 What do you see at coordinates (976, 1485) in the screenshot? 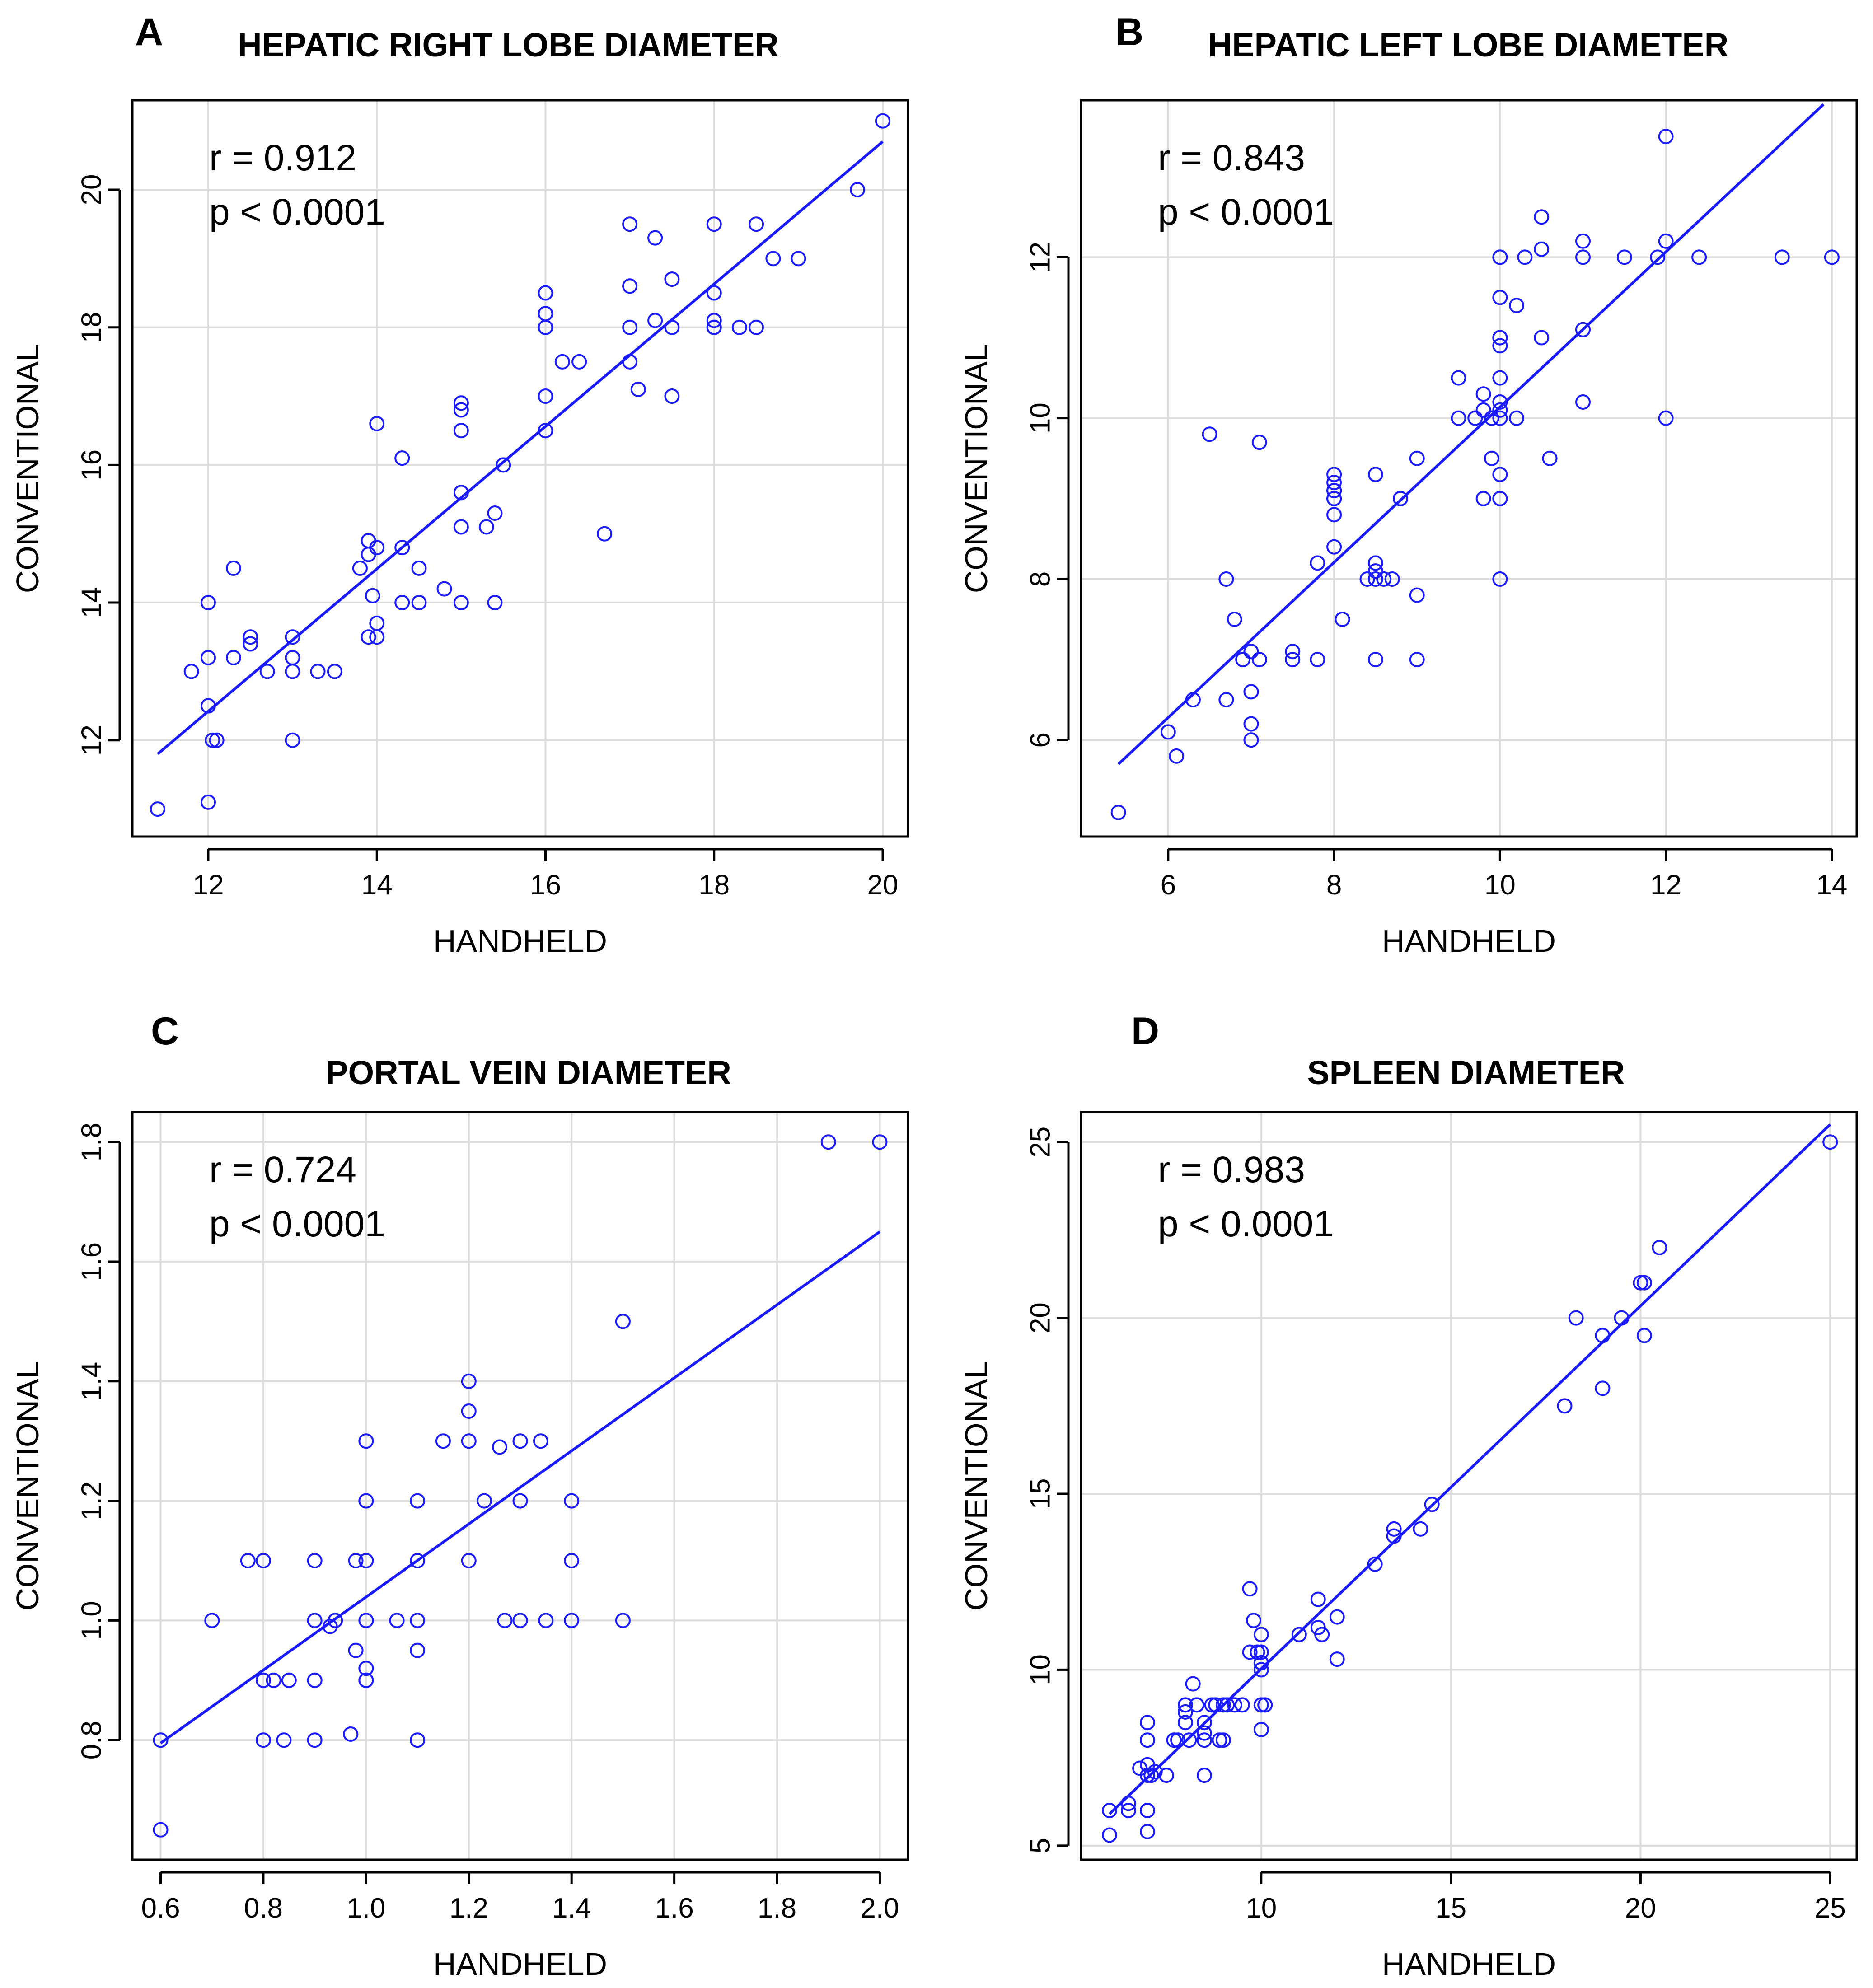
I see `panel-d-y-axis-label: CONVENTIONAL` at bounding box center [976, 1485].